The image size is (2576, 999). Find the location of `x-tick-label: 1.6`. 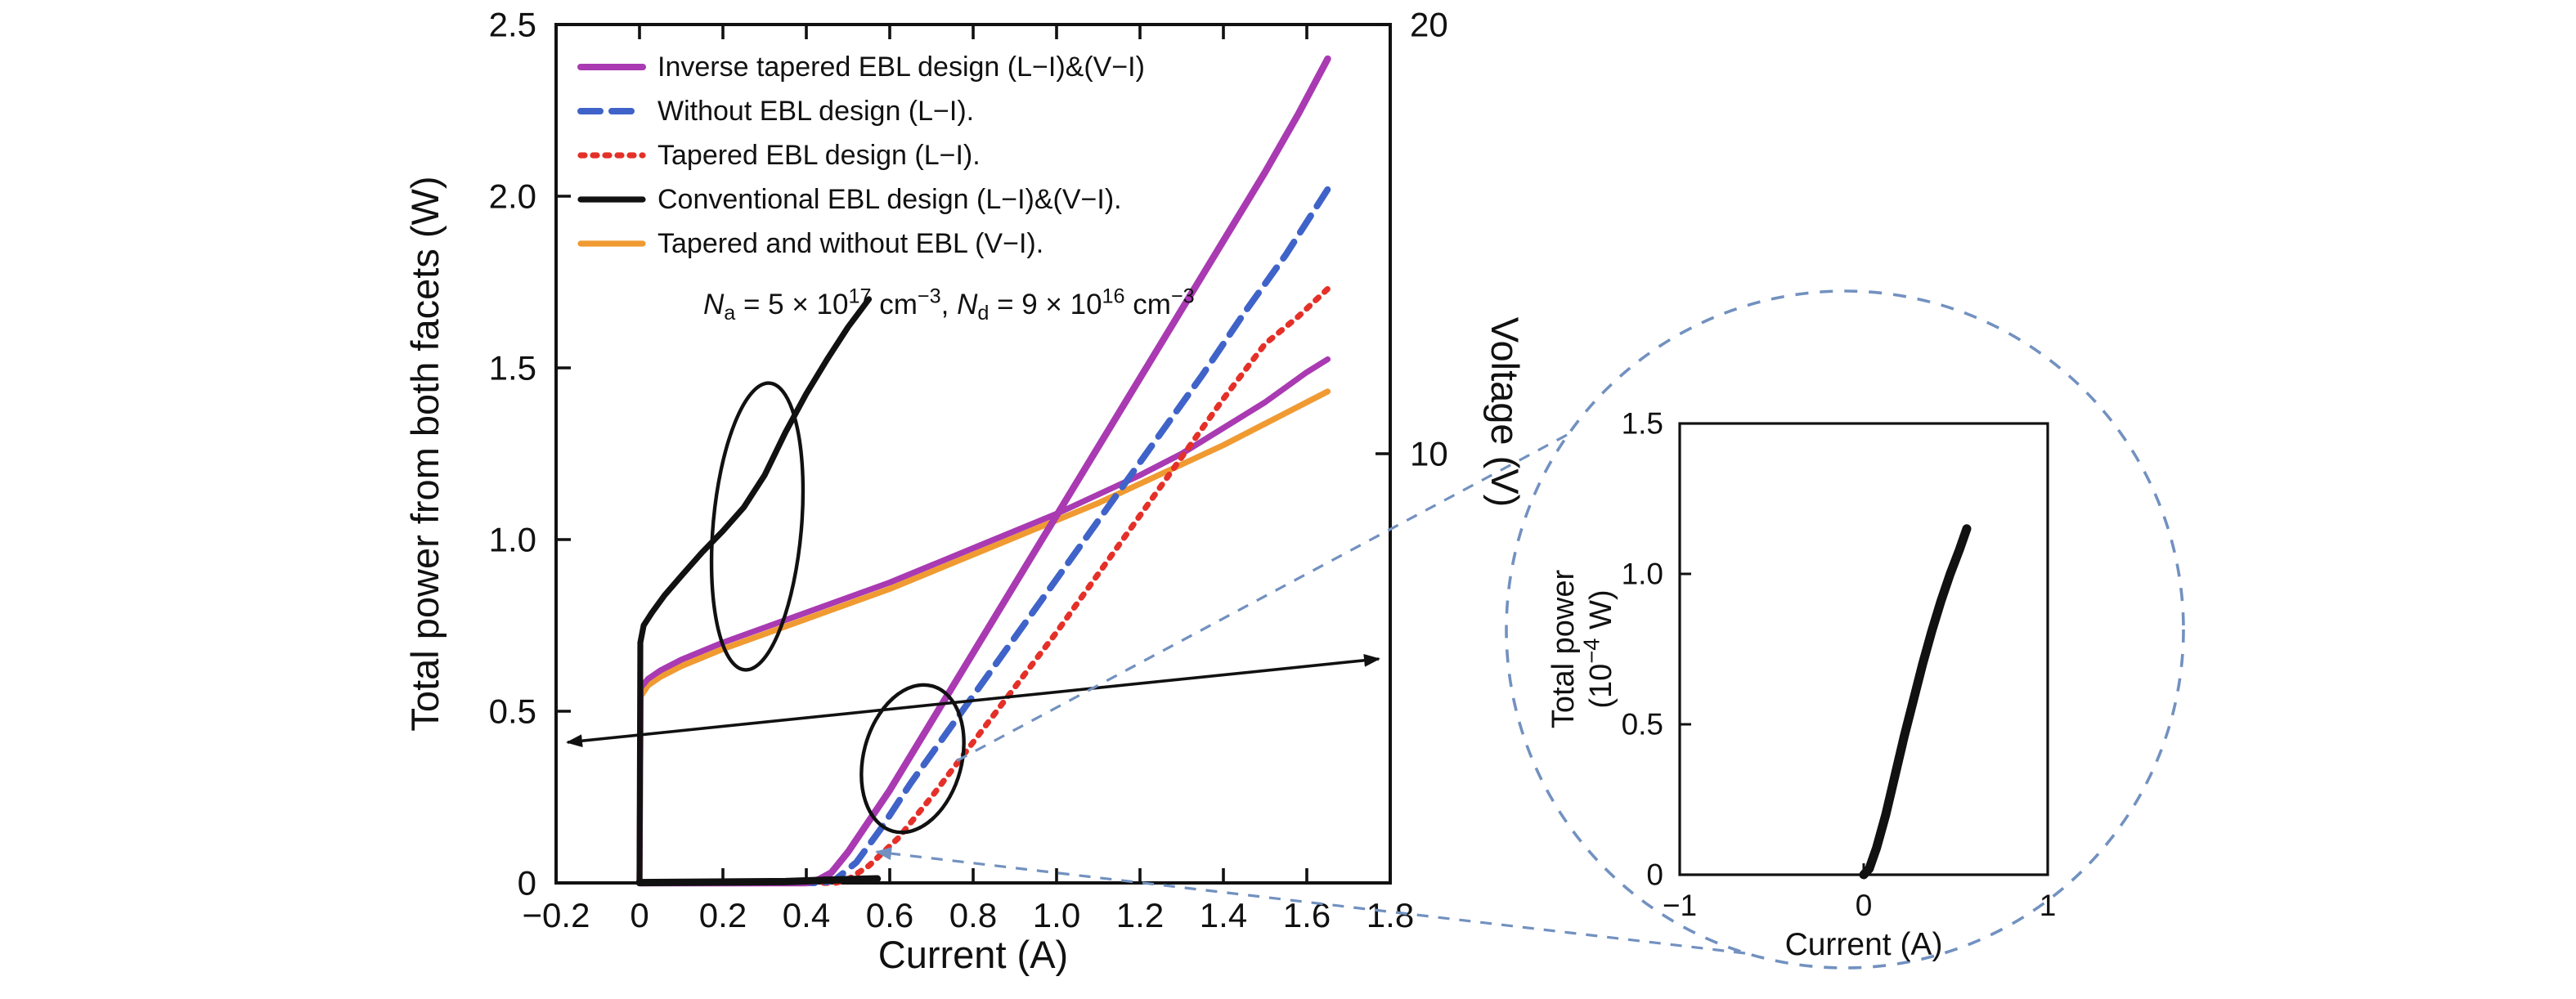

x-tick-label: 1.6 is located at coordinates (1307, 915).